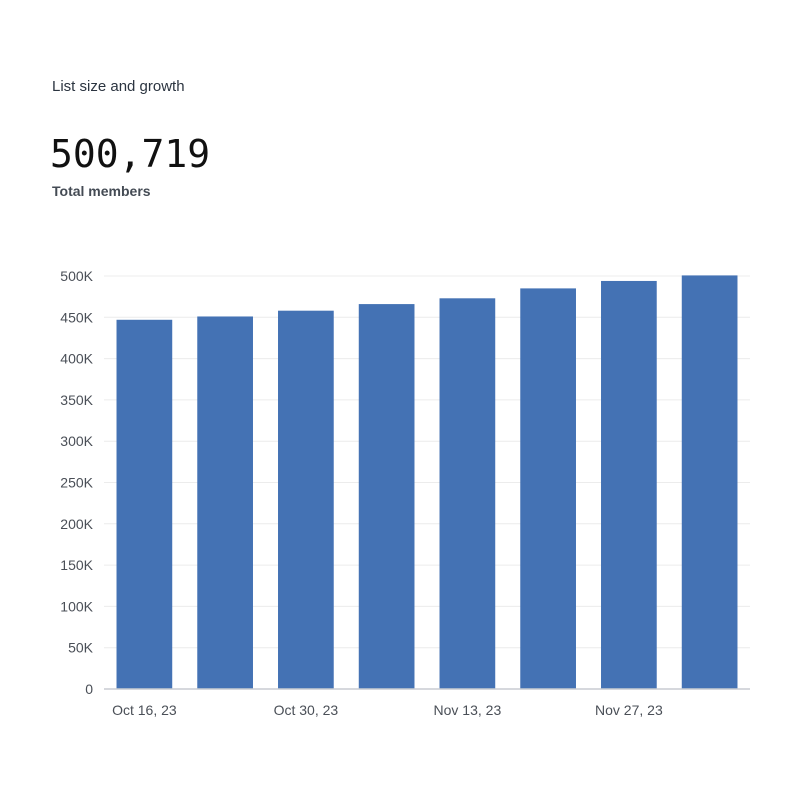 This screenshot has height=795, width=800. Describe the element at coordinates (76, 400) in the screenshot. I see `y-tick-label: 350K` at that location.